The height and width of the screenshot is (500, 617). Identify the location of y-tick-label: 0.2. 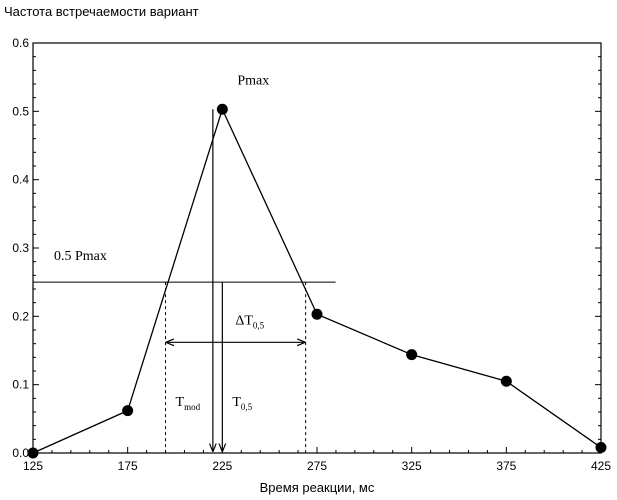
(20, 316).